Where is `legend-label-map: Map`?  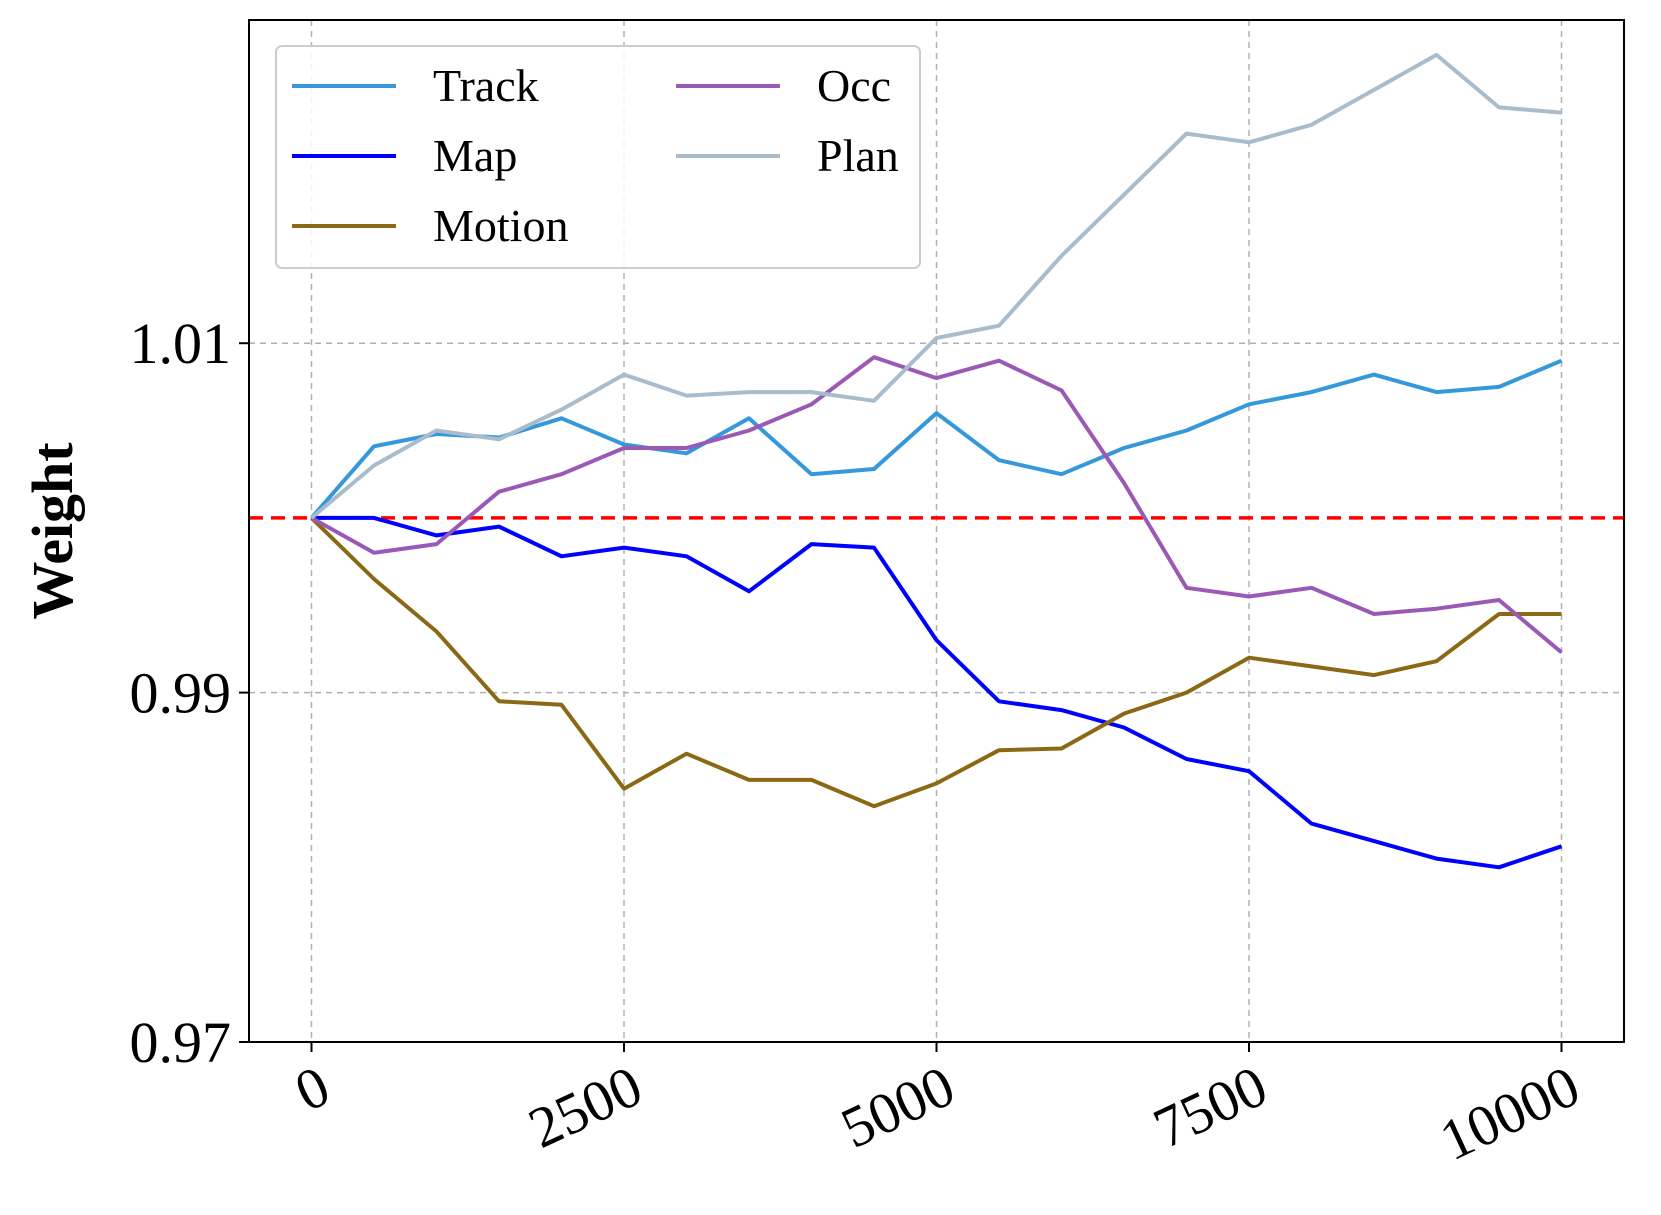 legend-label-map: Map is located at coordinates (475, 155).